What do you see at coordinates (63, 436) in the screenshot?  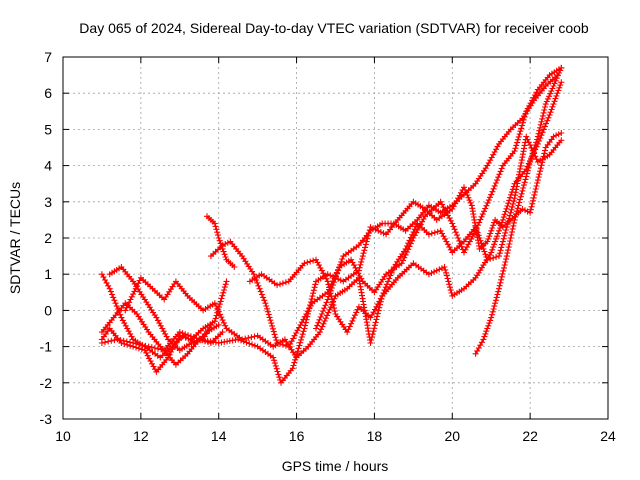 I see `x-tick-label: 10` at bounding box center [63, 436].